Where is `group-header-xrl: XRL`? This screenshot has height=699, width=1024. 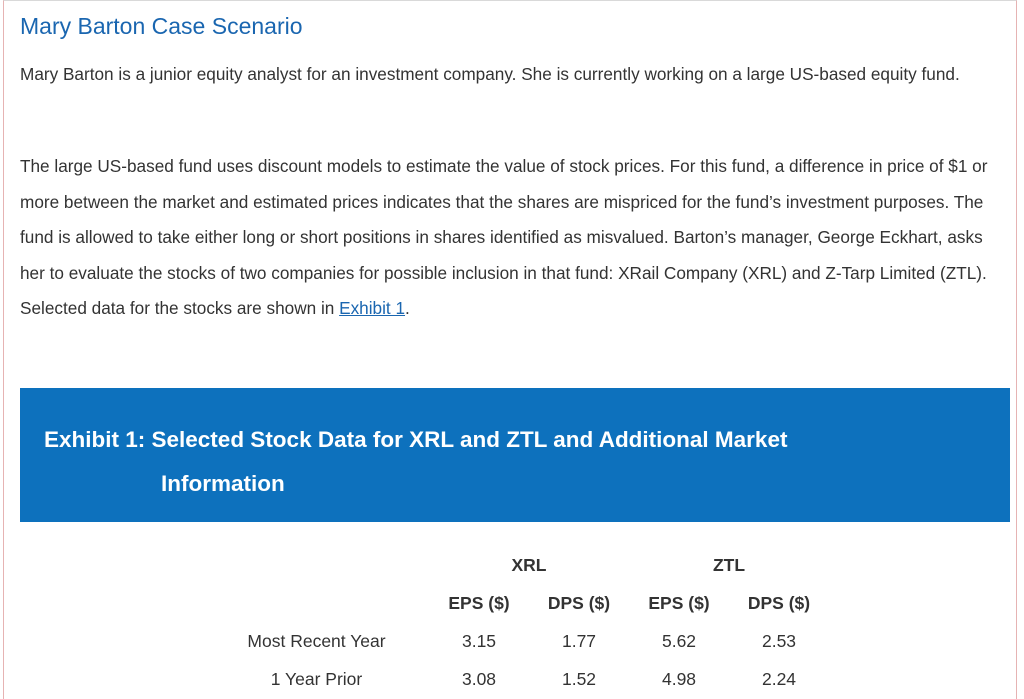
group-header-xrl: XRL is located at coordinates (529, 564).